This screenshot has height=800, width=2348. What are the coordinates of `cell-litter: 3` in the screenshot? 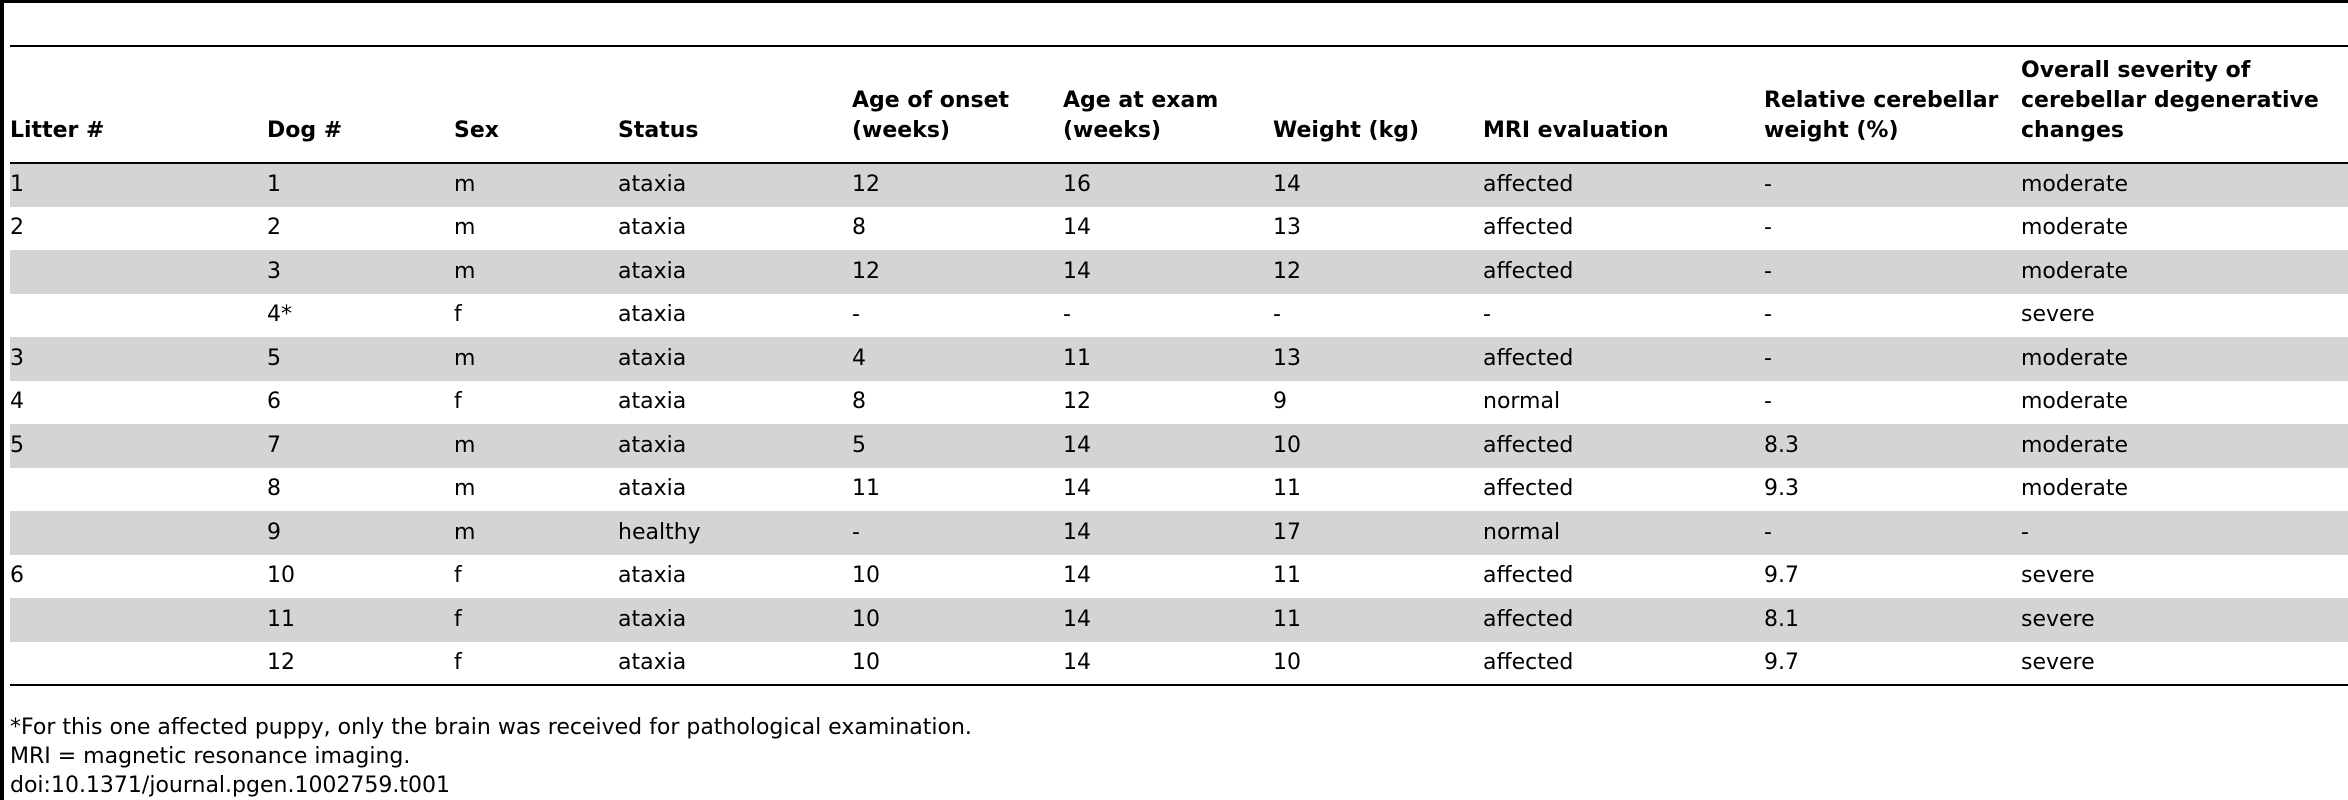 It's located at (138, 359).